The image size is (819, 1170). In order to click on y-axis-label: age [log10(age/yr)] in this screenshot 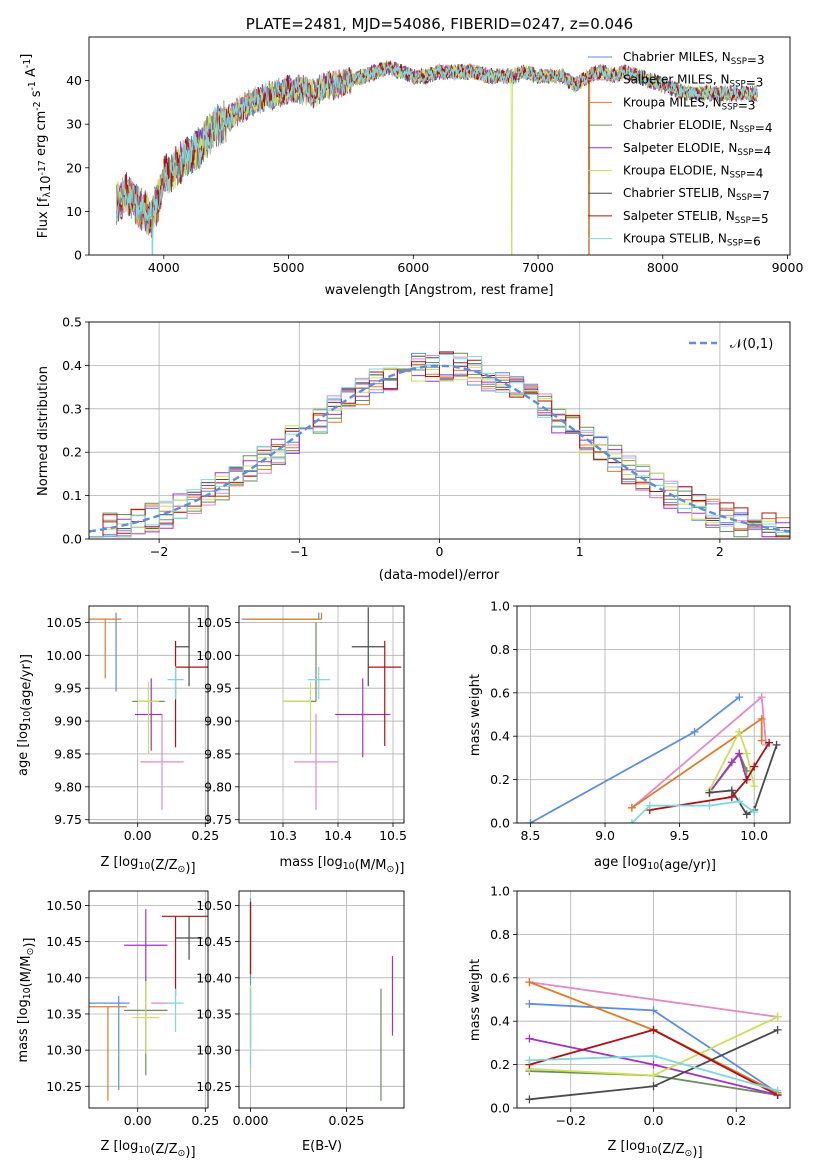, I will do `click(25, 715)`.